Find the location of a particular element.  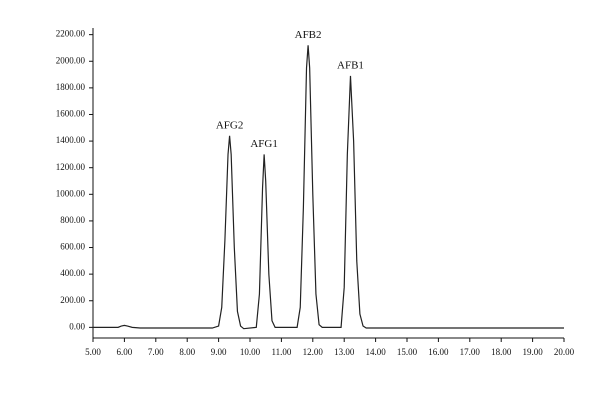

peak-label: AFB2 is located at coordinates (308, 35).